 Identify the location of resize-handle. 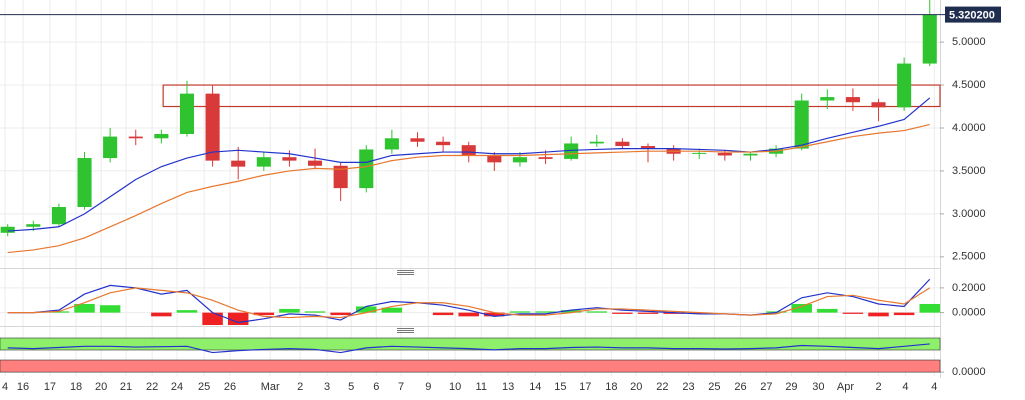
(405, 301).